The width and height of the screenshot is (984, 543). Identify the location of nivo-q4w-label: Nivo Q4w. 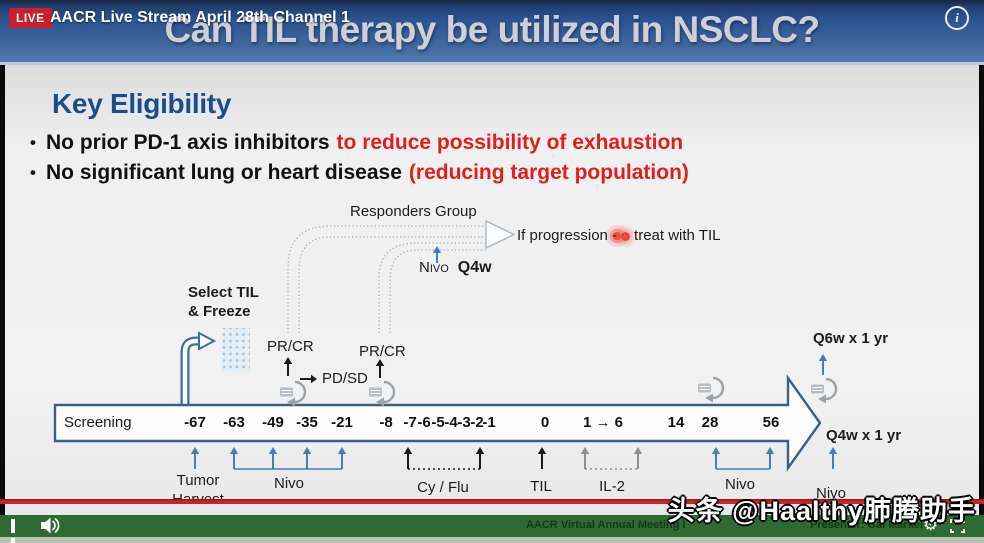
(455, 268).